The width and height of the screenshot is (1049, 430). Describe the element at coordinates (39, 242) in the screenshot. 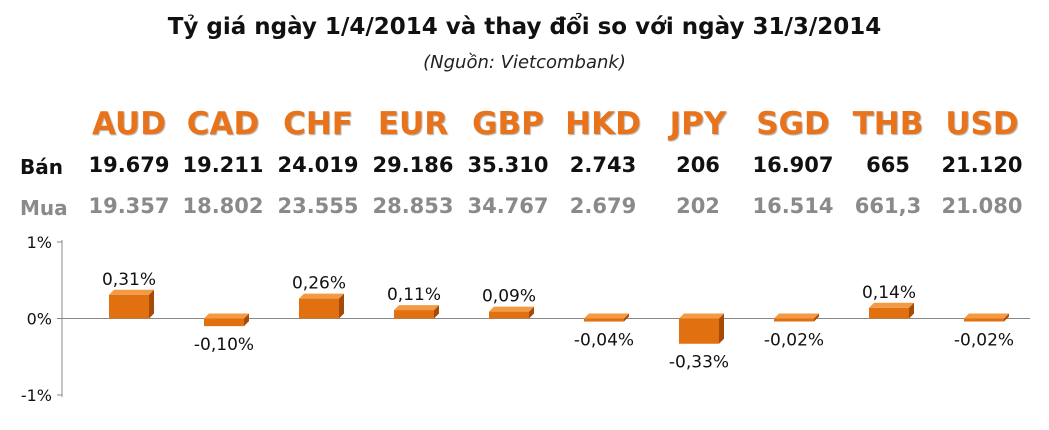

I see `y-tick-label: 1%` at that location.